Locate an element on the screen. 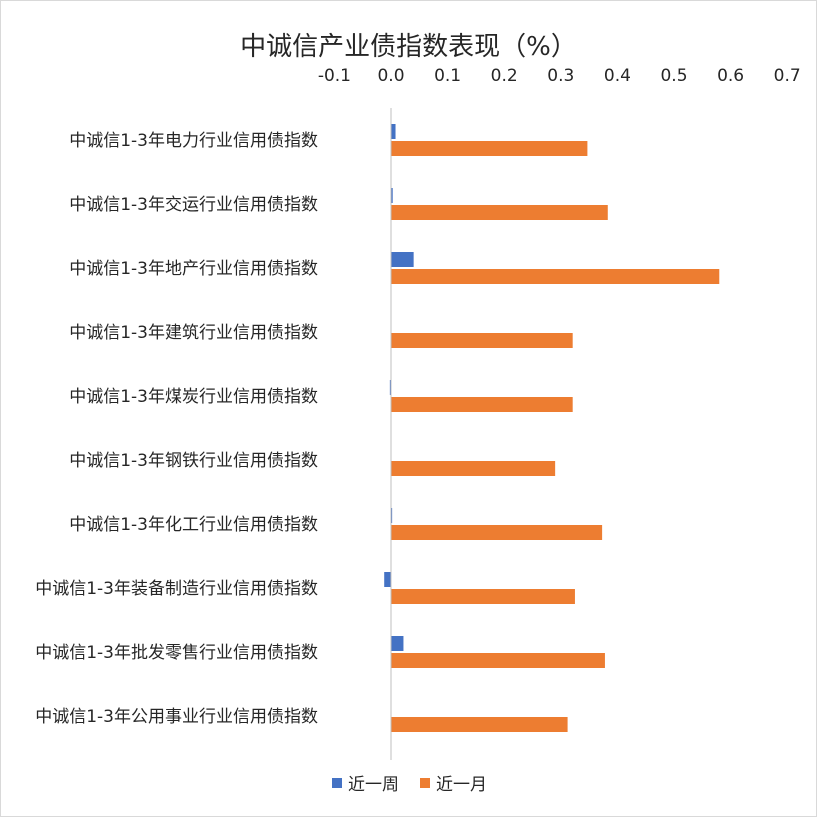 This screenshot has width=817, height=817. category-label: 中诚信1-3年电力行业信用债指数 is located at coordinates (193, 141).